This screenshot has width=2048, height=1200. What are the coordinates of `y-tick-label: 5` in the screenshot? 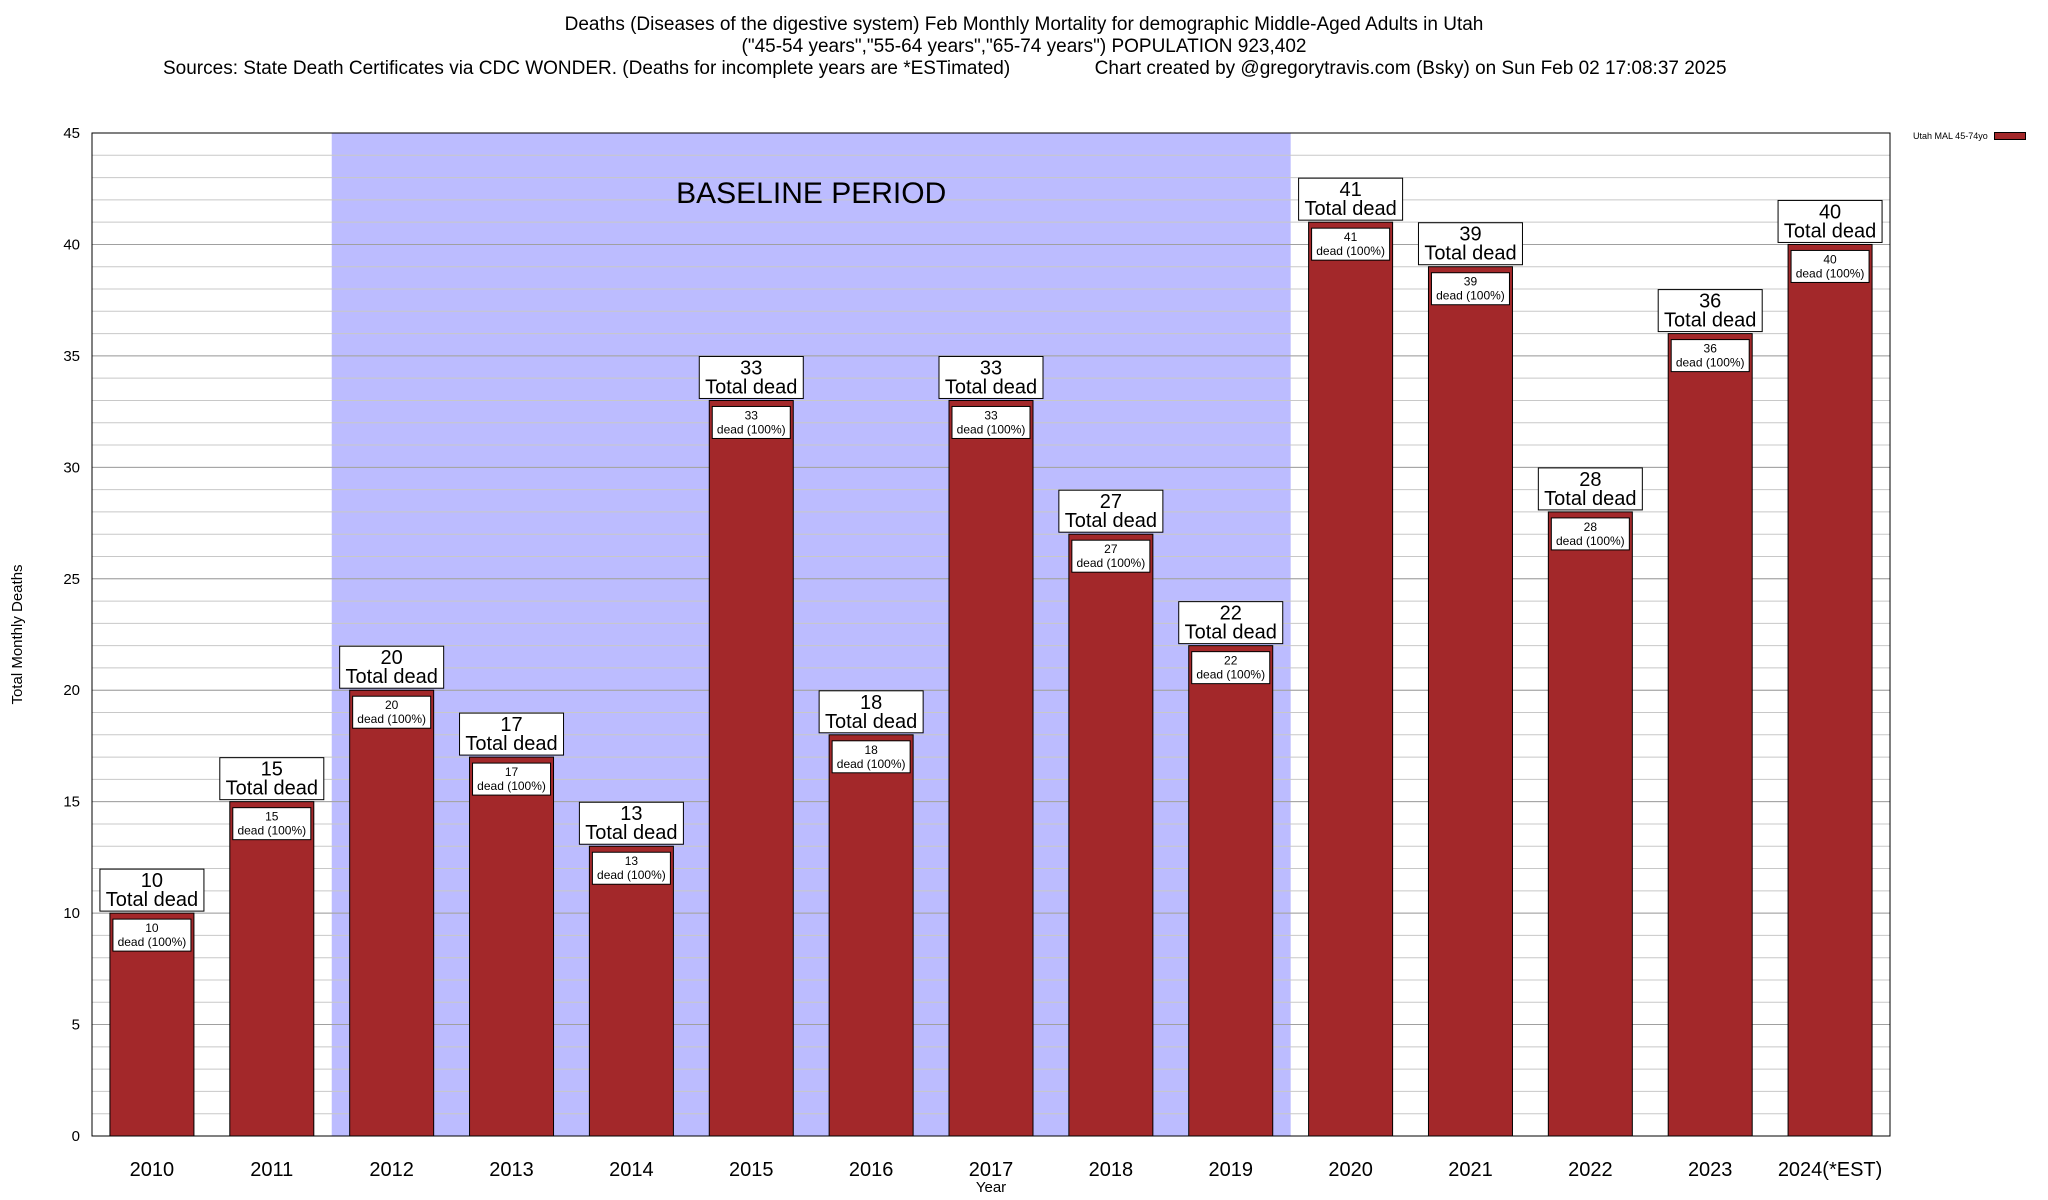 It's located at (76, 1025).